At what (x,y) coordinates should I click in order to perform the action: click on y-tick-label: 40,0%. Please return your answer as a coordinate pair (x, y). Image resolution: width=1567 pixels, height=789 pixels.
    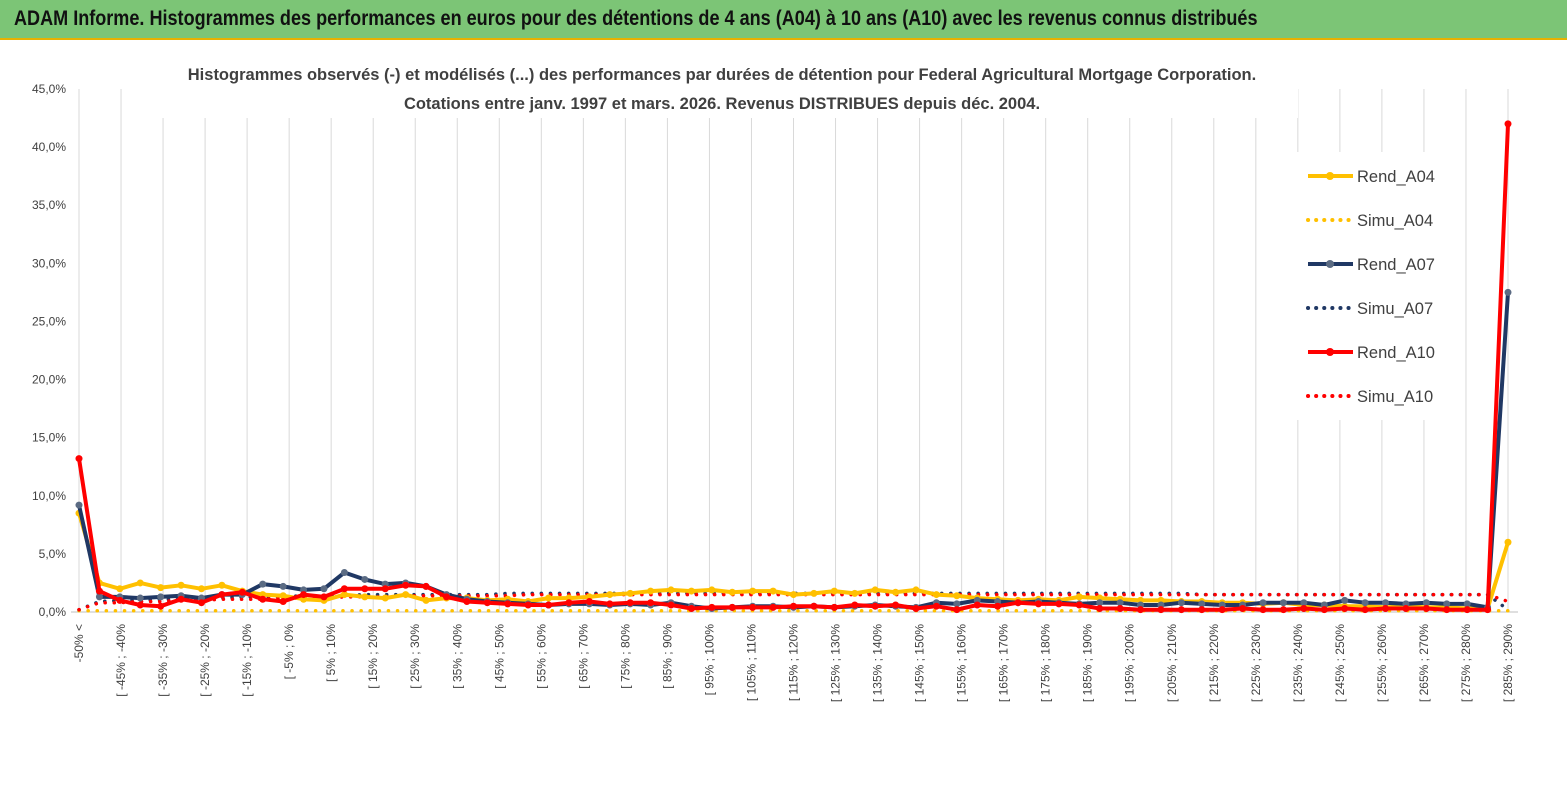
    Looking at the image, I should click on (49, 147).